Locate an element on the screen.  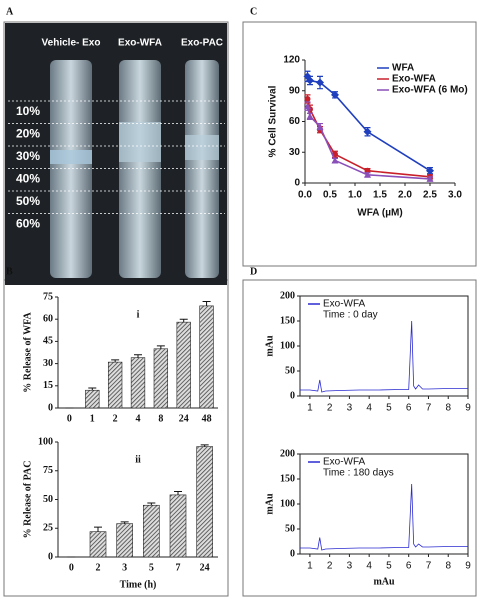
tubes is located at coordinates (134, 169).